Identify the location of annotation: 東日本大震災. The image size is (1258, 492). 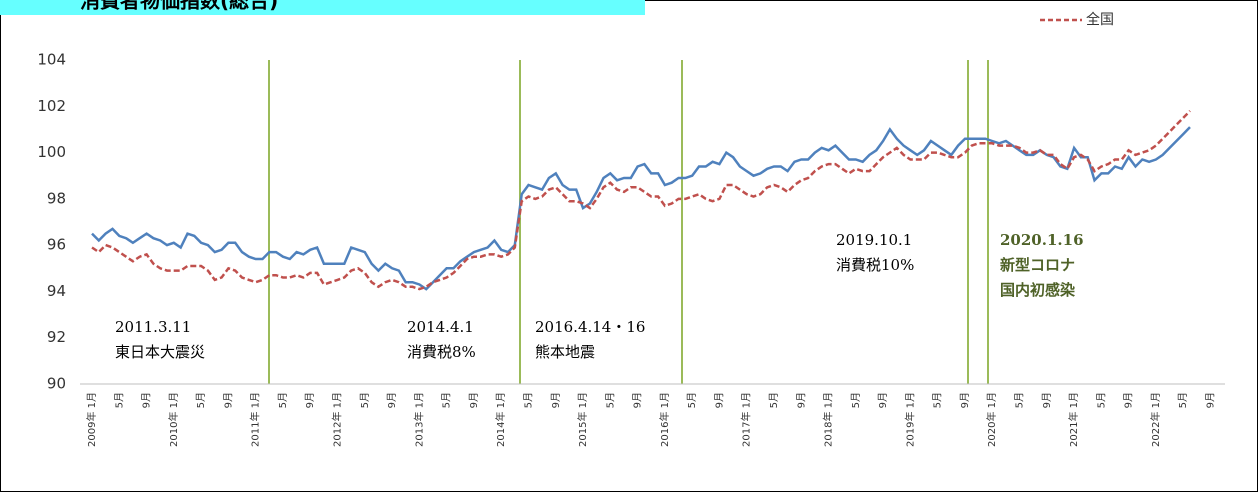
(160, 352).